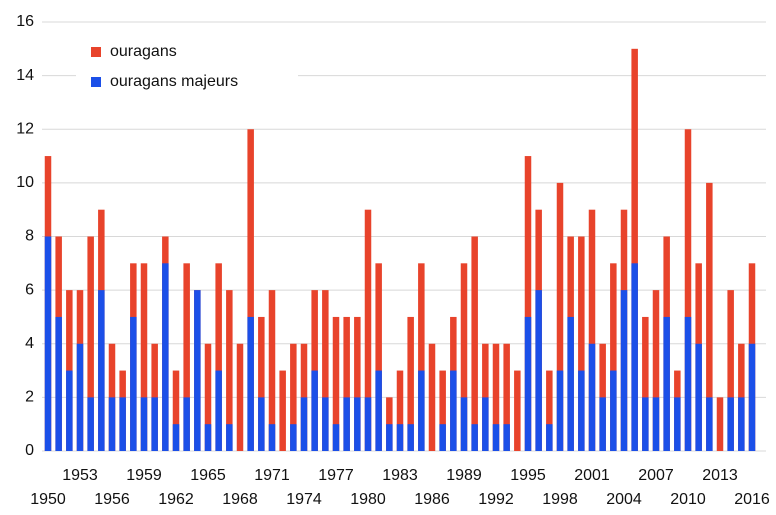 The image size is (776, 515). Describe the element at coordinates (174, 81) in the screenshot. I see `legend-label: ouragans majeurs` at that location.